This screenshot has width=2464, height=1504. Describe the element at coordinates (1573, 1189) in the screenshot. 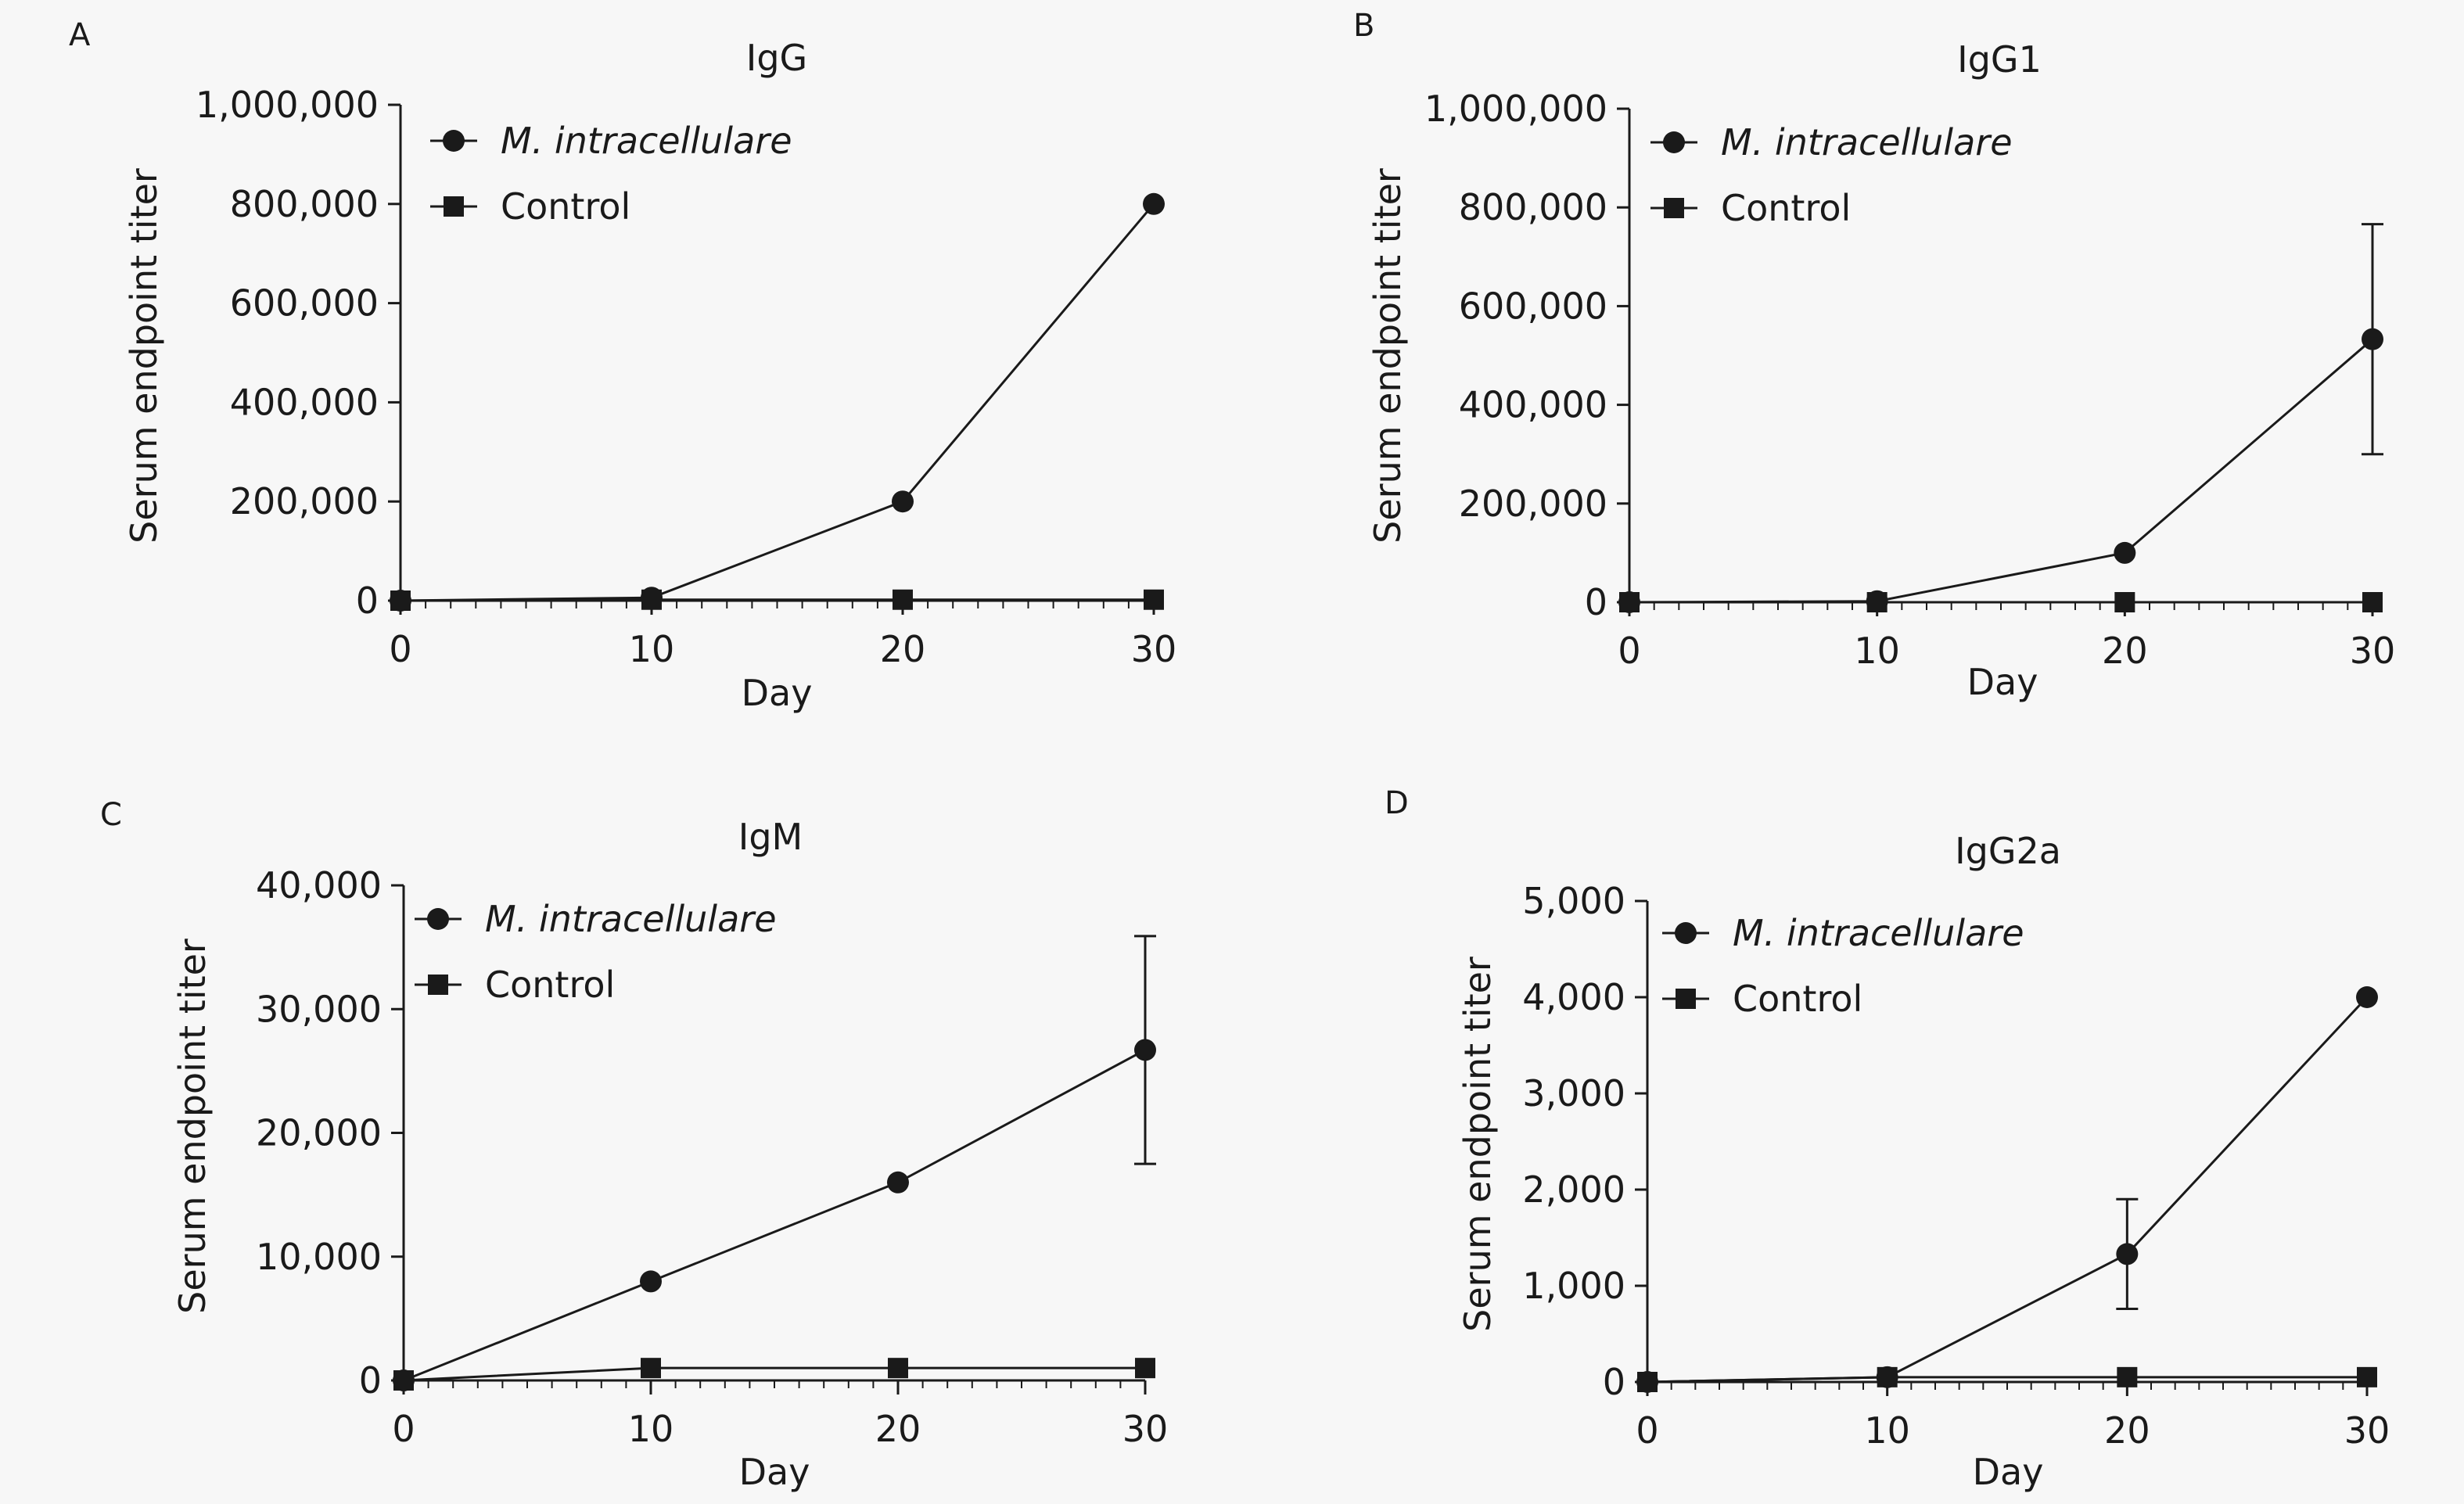

I see `y-tick-label: 2,000` at that location.